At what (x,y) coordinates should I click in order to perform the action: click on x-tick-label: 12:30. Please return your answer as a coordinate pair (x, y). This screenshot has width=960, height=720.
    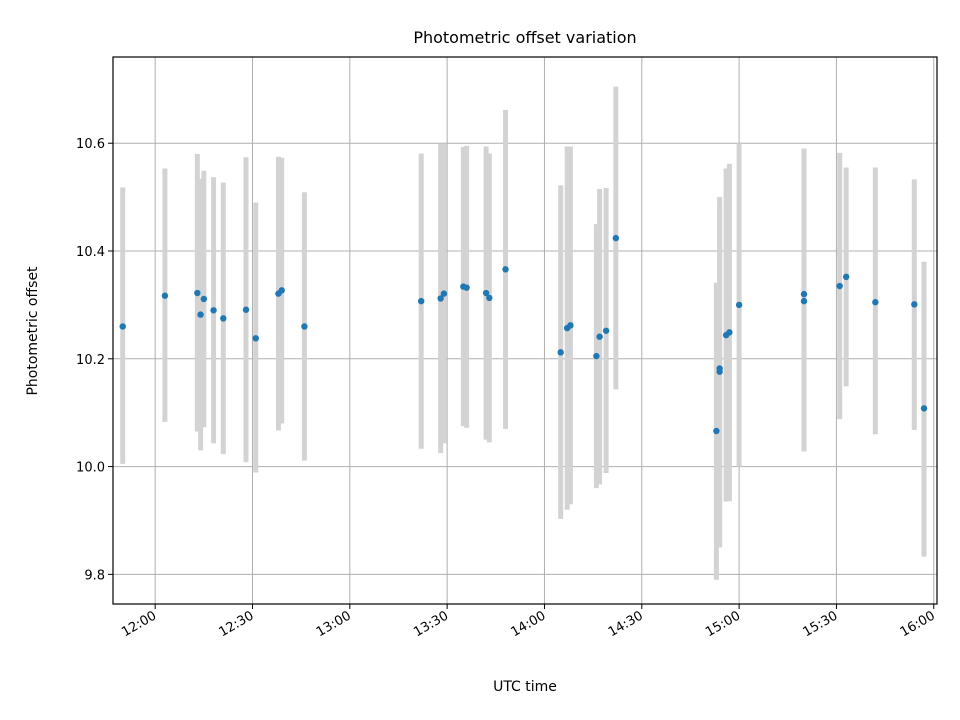
    Looking at the image, I should click on (237, 624).